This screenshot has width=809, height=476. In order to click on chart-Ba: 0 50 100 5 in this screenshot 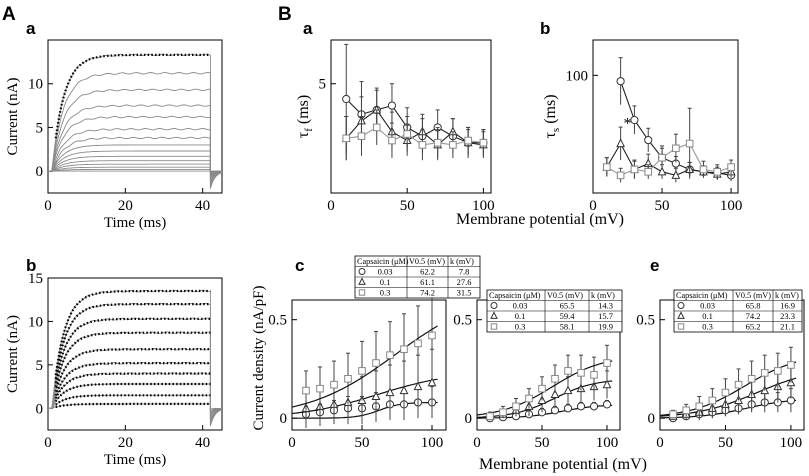, I will do `click(407, 126)`.